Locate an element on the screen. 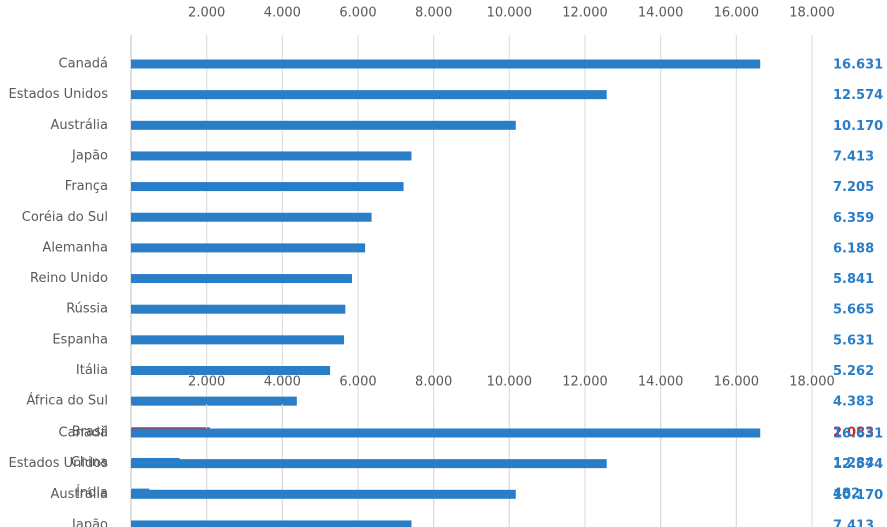  data-label: 5.841 is located at coordinates (853, 279).